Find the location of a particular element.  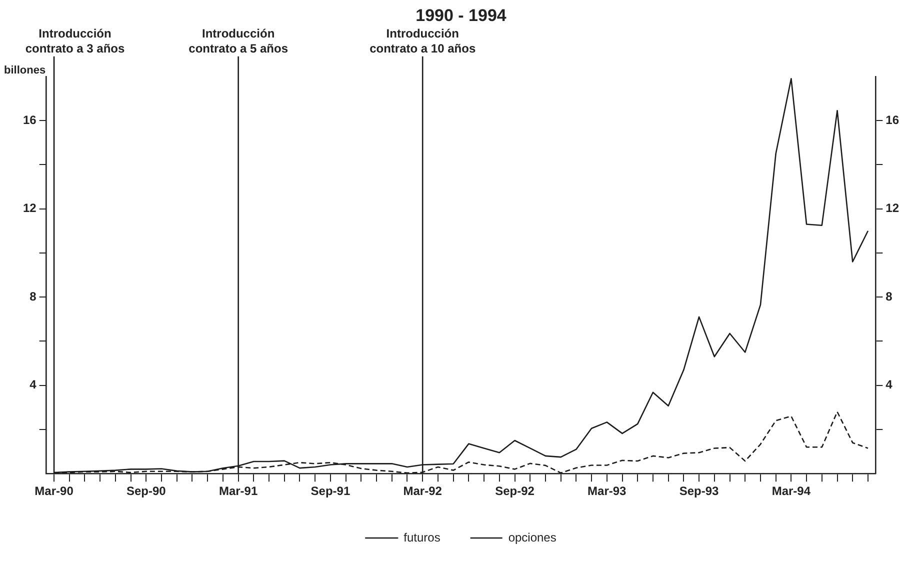

legend-label: opciones is located at coordinates (532, 537).